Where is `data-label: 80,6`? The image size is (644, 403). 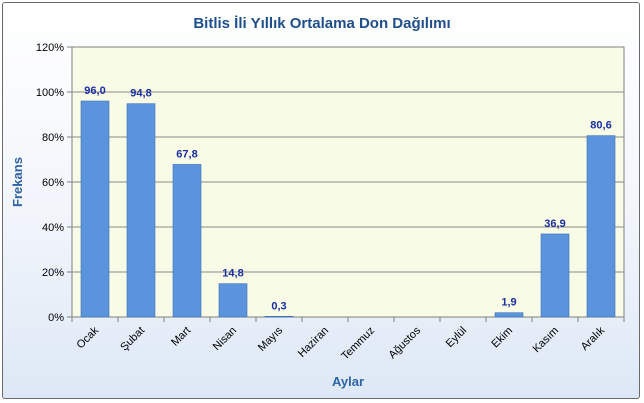
data-label: 80,6 is located at coordinates (600, 126).